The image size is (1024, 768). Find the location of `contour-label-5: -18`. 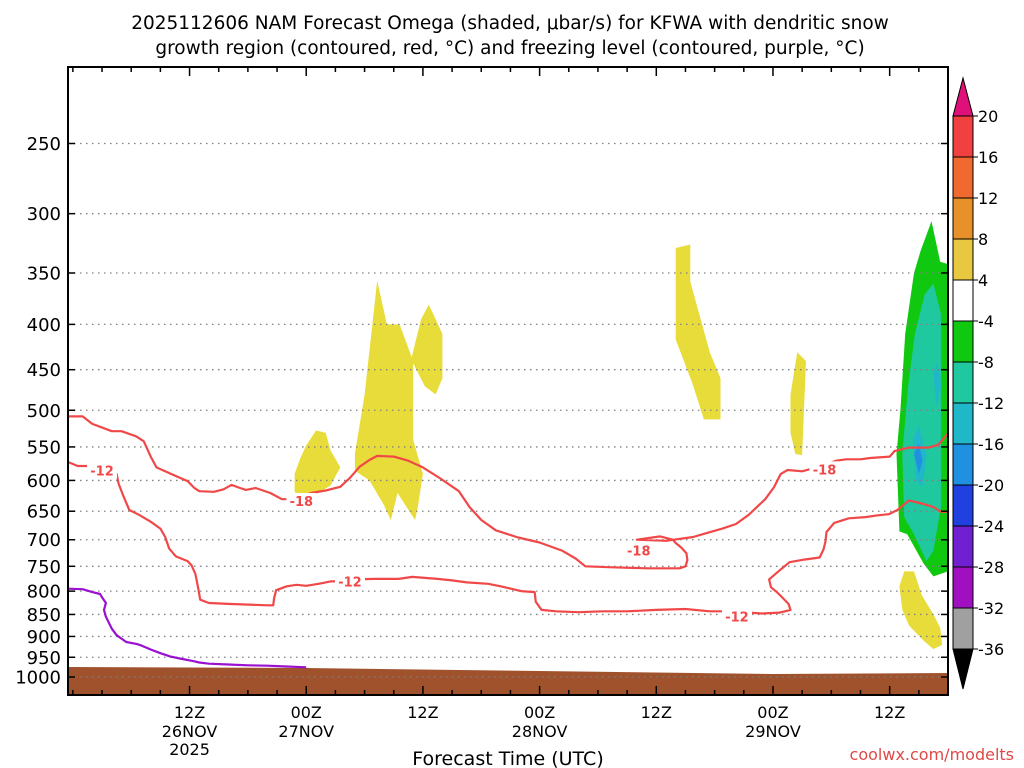

contour-label-5: -18 is located at coordinates (825, 470).